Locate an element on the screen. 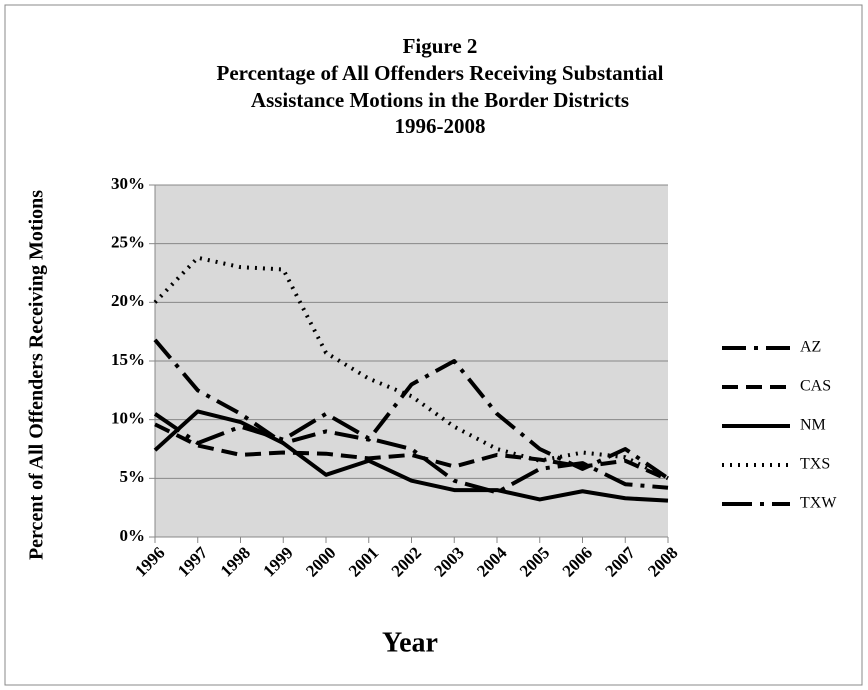 This screenshot has width=868, height=690. x-axis-title: Year is located at coordinates (410, 642).